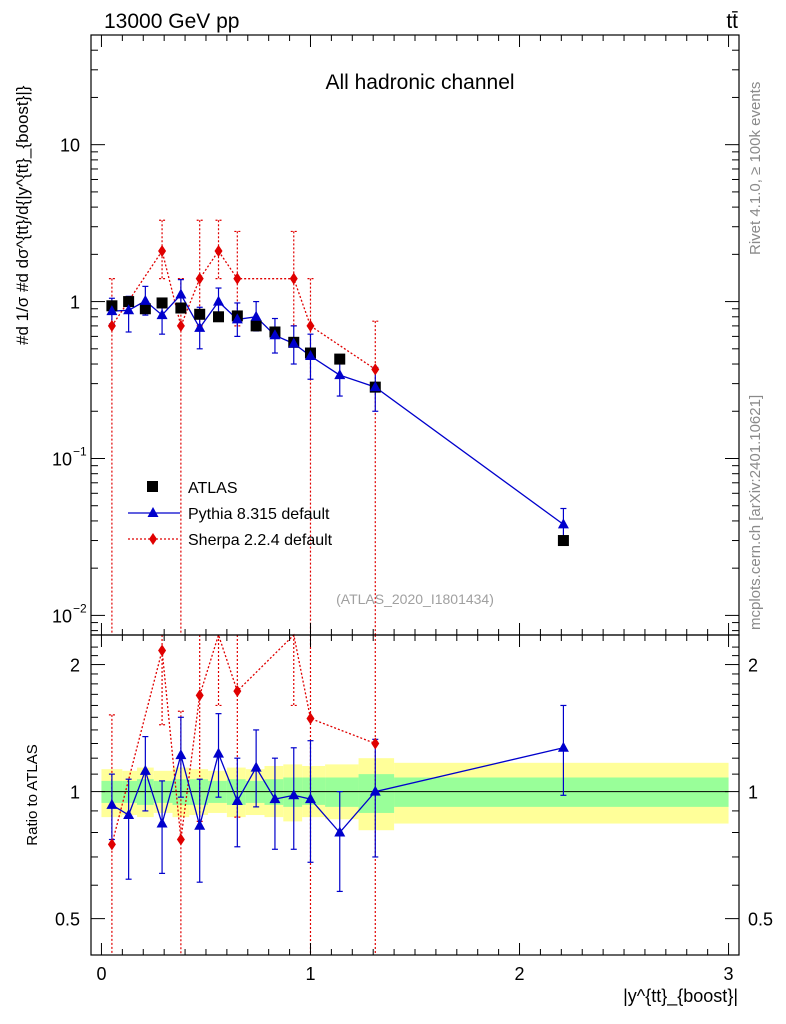  What do you see at coordinates (80, 608) in the screenshot?
I see `y-main-tick-exp-3: −2` at bounding box center [80, 608].